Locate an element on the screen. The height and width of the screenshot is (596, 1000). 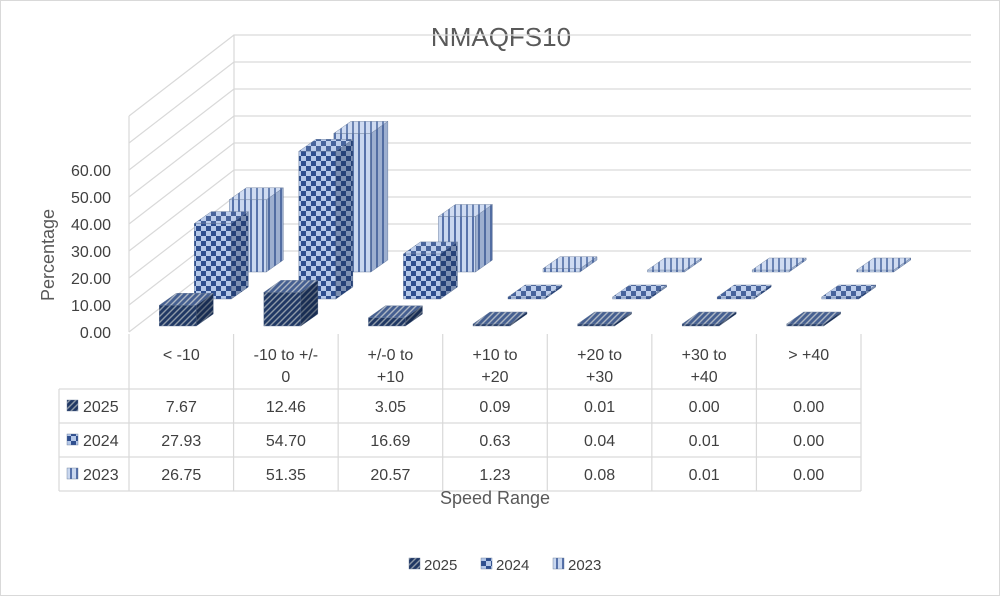
category-label: +40 is located at coordinates (704, 377).